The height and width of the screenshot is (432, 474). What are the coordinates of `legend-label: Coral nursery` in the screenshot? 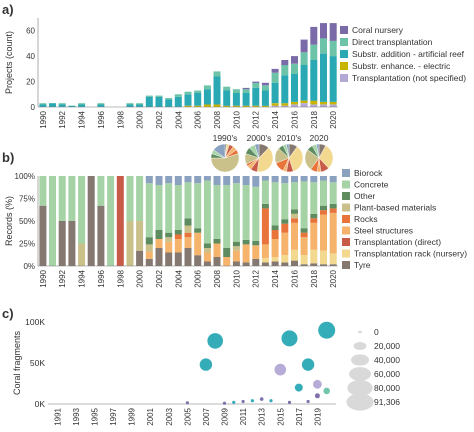 It's located at (378, 30).